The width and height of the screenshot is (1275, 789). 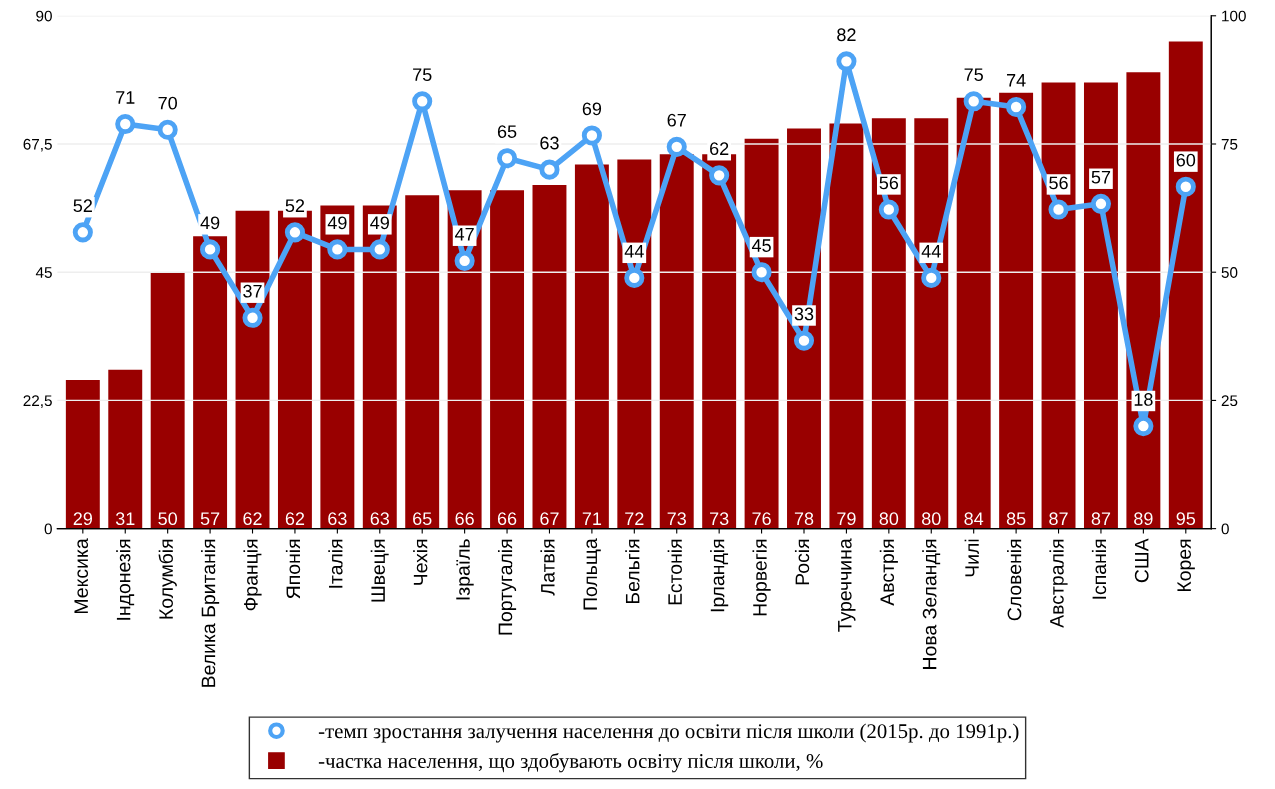 I want to click on data-label: 47, so click(x=464, y=234).